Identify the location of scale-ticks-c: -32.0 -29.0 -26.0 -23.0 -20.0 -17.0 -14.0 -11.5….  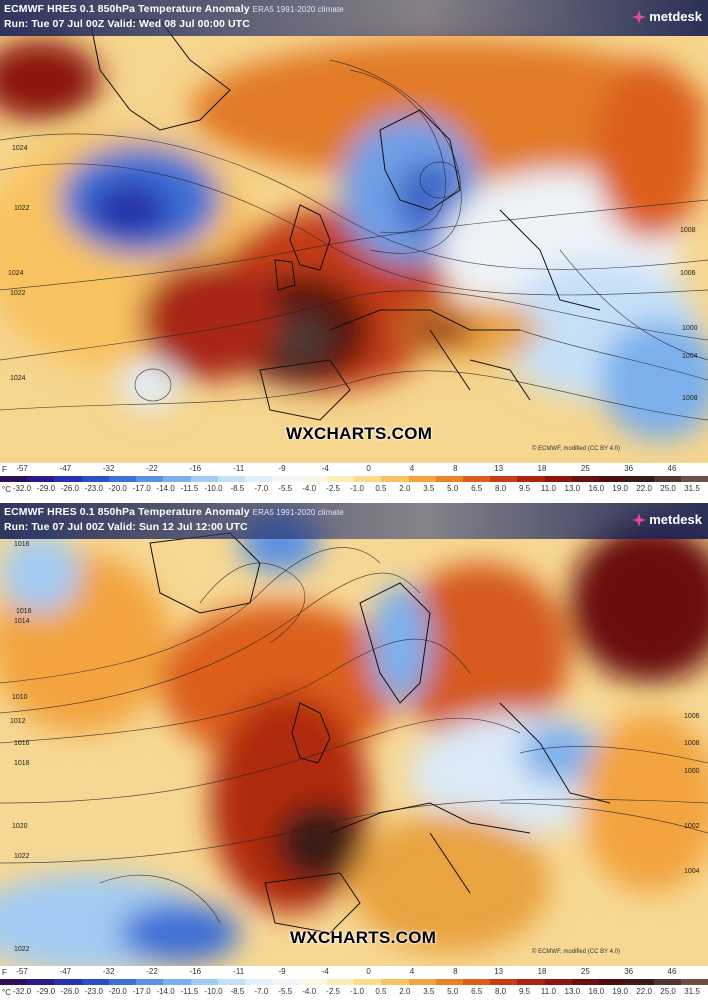
(354, 490).